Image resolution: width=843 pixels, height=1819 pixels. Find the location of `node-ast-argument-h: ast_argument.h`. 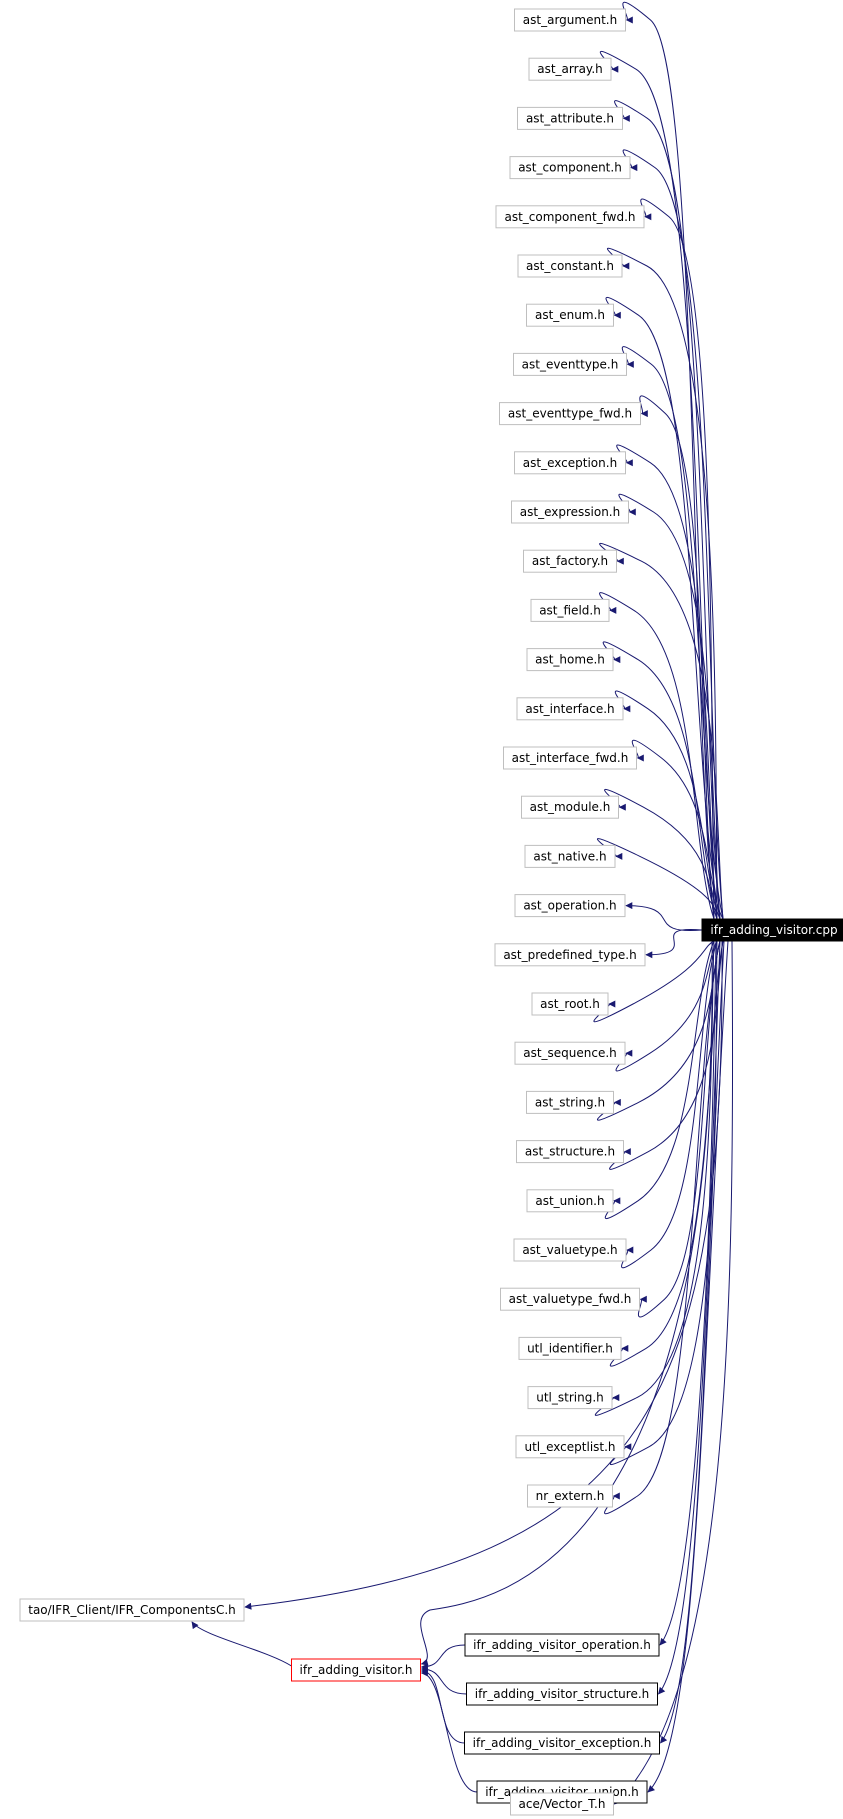

node-ast-argument-h: ast_argument.h is located at coordinates (570, 20).